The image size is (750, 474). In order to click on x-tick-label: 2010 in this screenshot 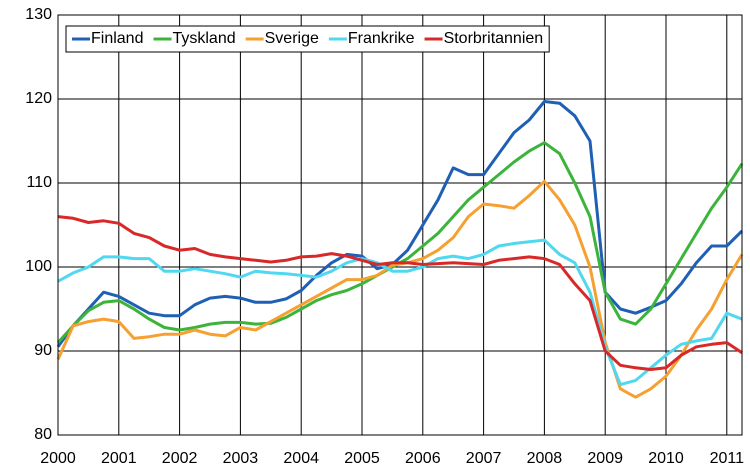, I will do `click(666, 458)`.